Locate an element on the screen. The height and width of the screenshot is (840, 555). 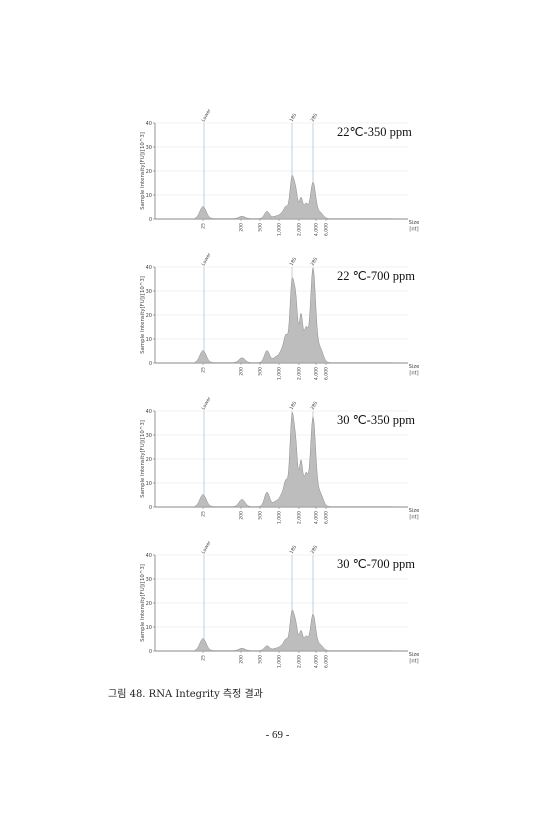
condition-label: 22℃-350 ppm is located at coordinates (374, 132).